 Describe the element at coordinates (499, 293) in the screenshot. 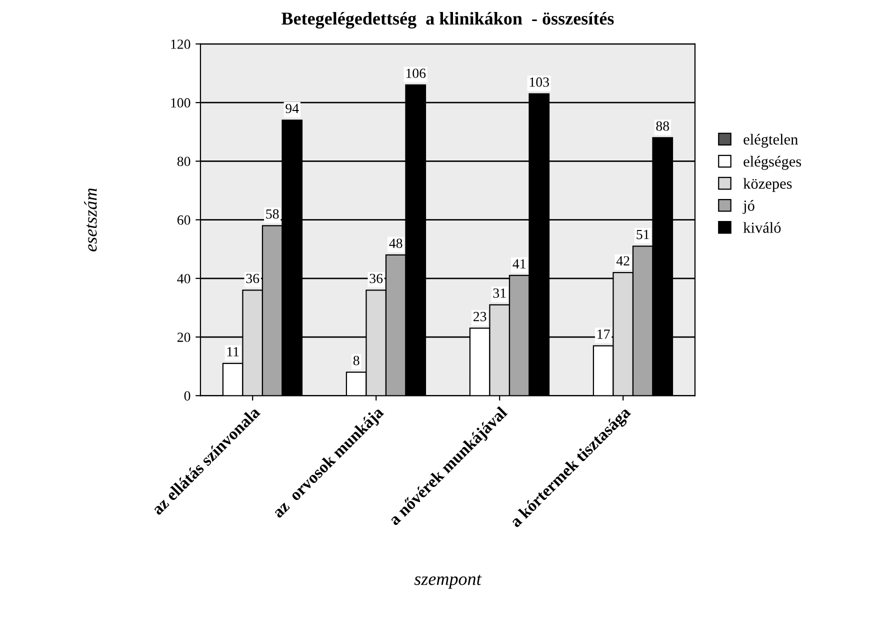

I see `data-label: 31` at that location.